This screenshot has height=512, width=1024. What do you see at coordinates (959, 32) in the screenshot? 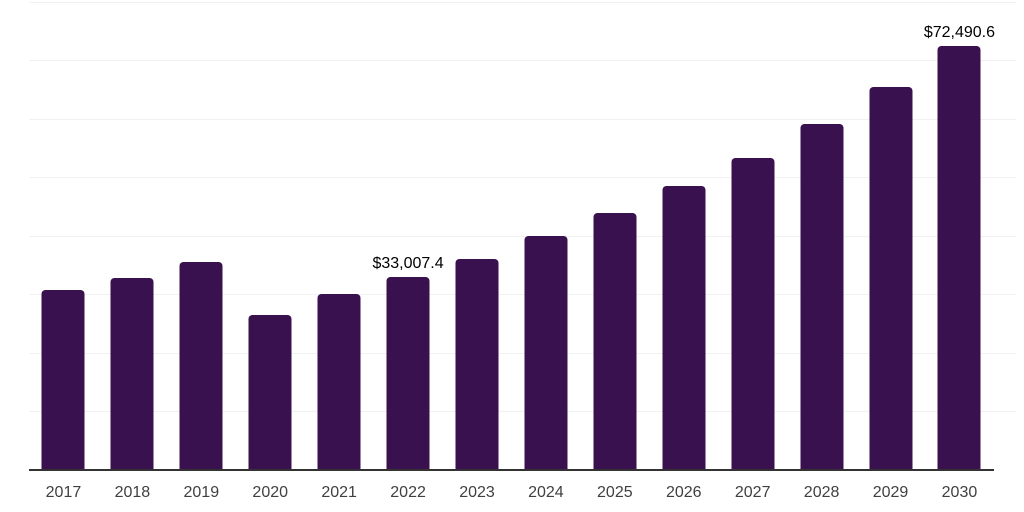
I see `data-label-2030: $72,490.6` at bounding box center [959, 32].